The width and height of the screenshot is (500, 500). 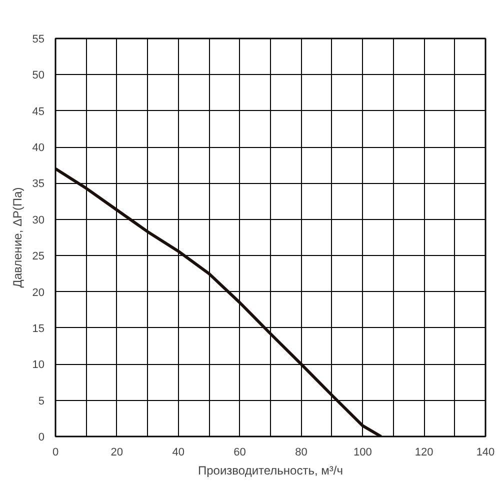 I want to click on x-tick-label: 0, so click(x=55, y=452).